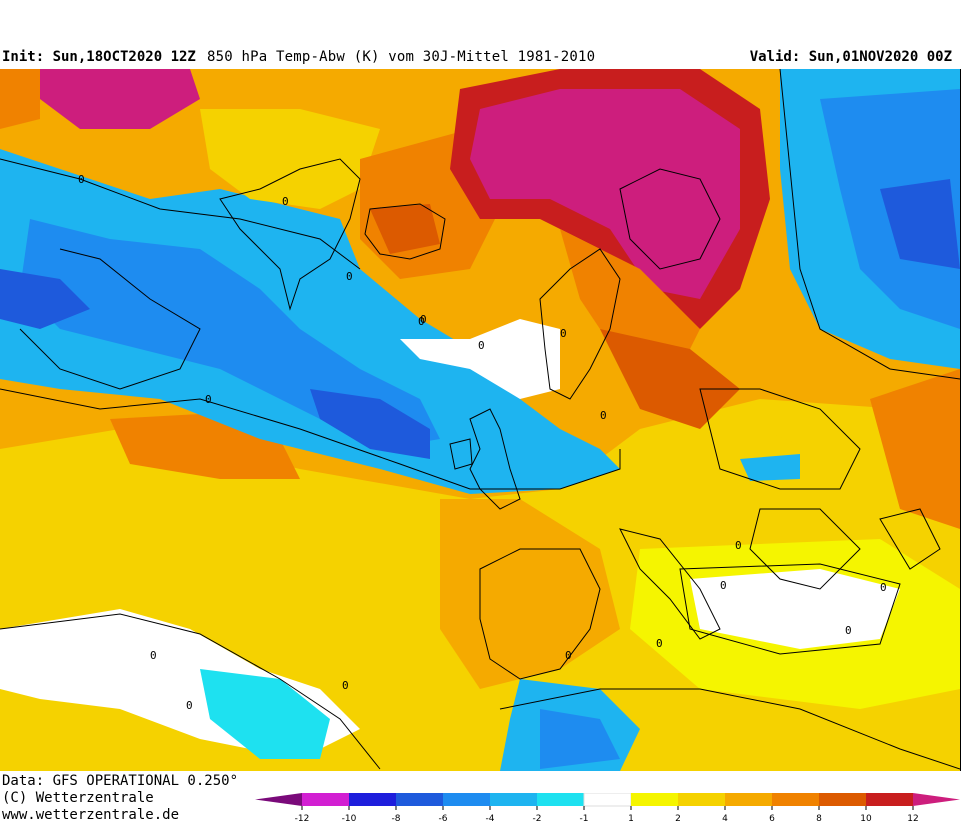 This screenshot has height=832, width=970. Describe the element at coordinates (580, 739) in the screenshot. I see `sahara-cool-core` at that location.